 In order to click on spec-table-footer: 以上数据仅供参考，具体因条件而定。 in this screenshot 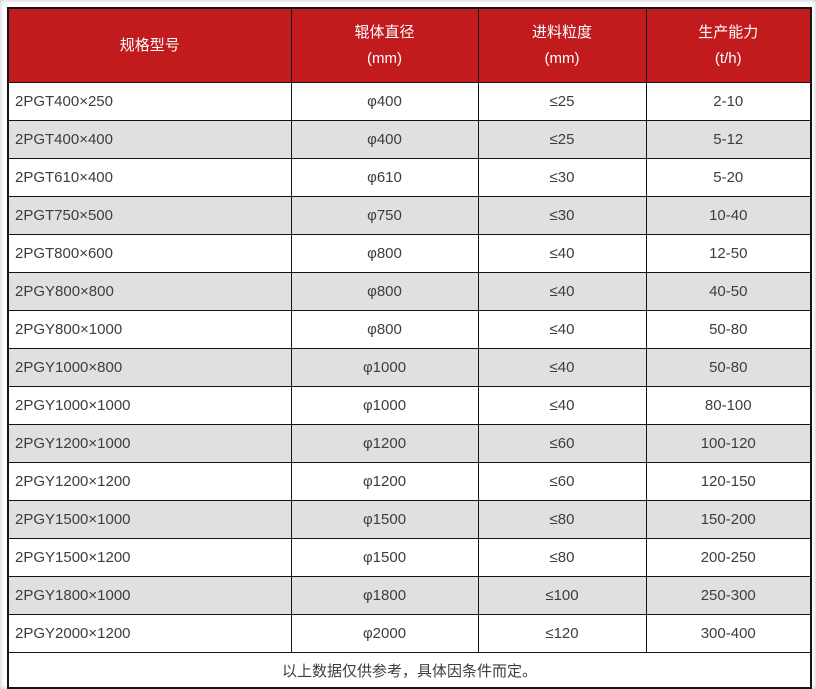, I will do `click(409, 670)`.